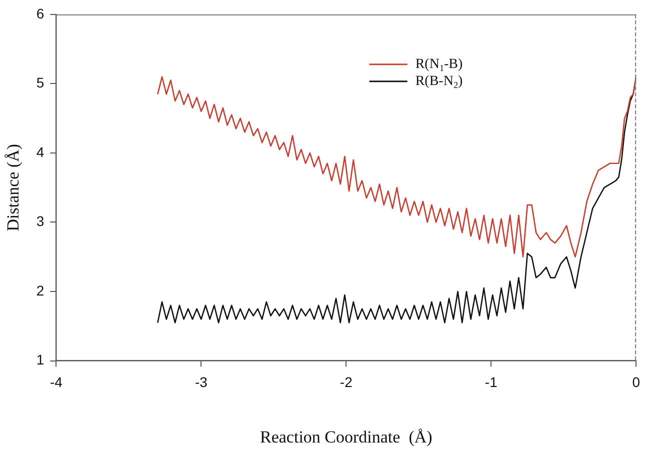 The width and height of the screenshot is (648, 452). I want to click on y-axis-title: Distance (Å), so click(13, 188).